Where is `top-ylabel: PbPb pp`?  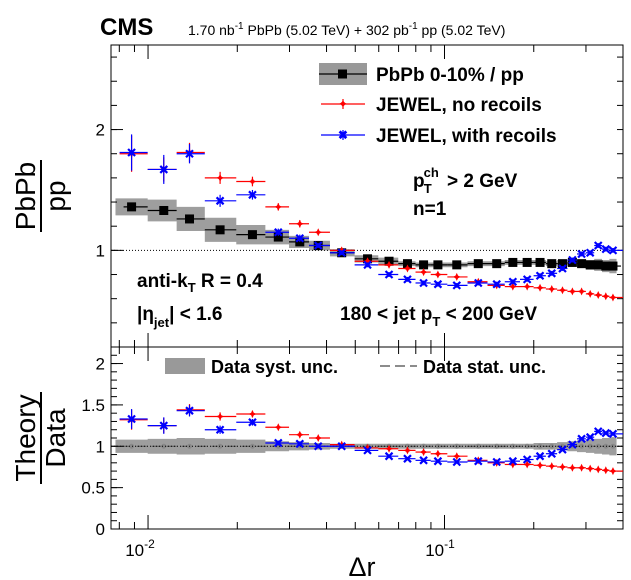
top-ylabel: PbPb pp is located at coordinates (40, 196).